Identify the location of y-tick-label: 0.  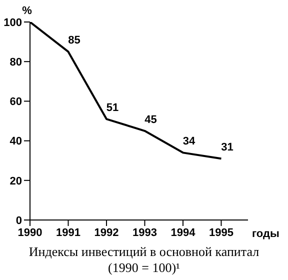
(19, 220).